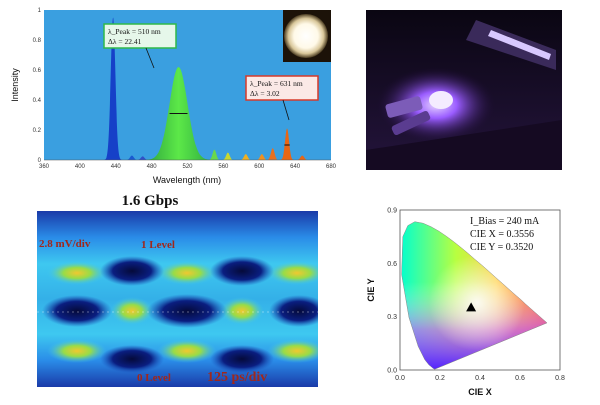 This screenshot has width=600, height=405. I want to click on led-chip, so click(441, 100).